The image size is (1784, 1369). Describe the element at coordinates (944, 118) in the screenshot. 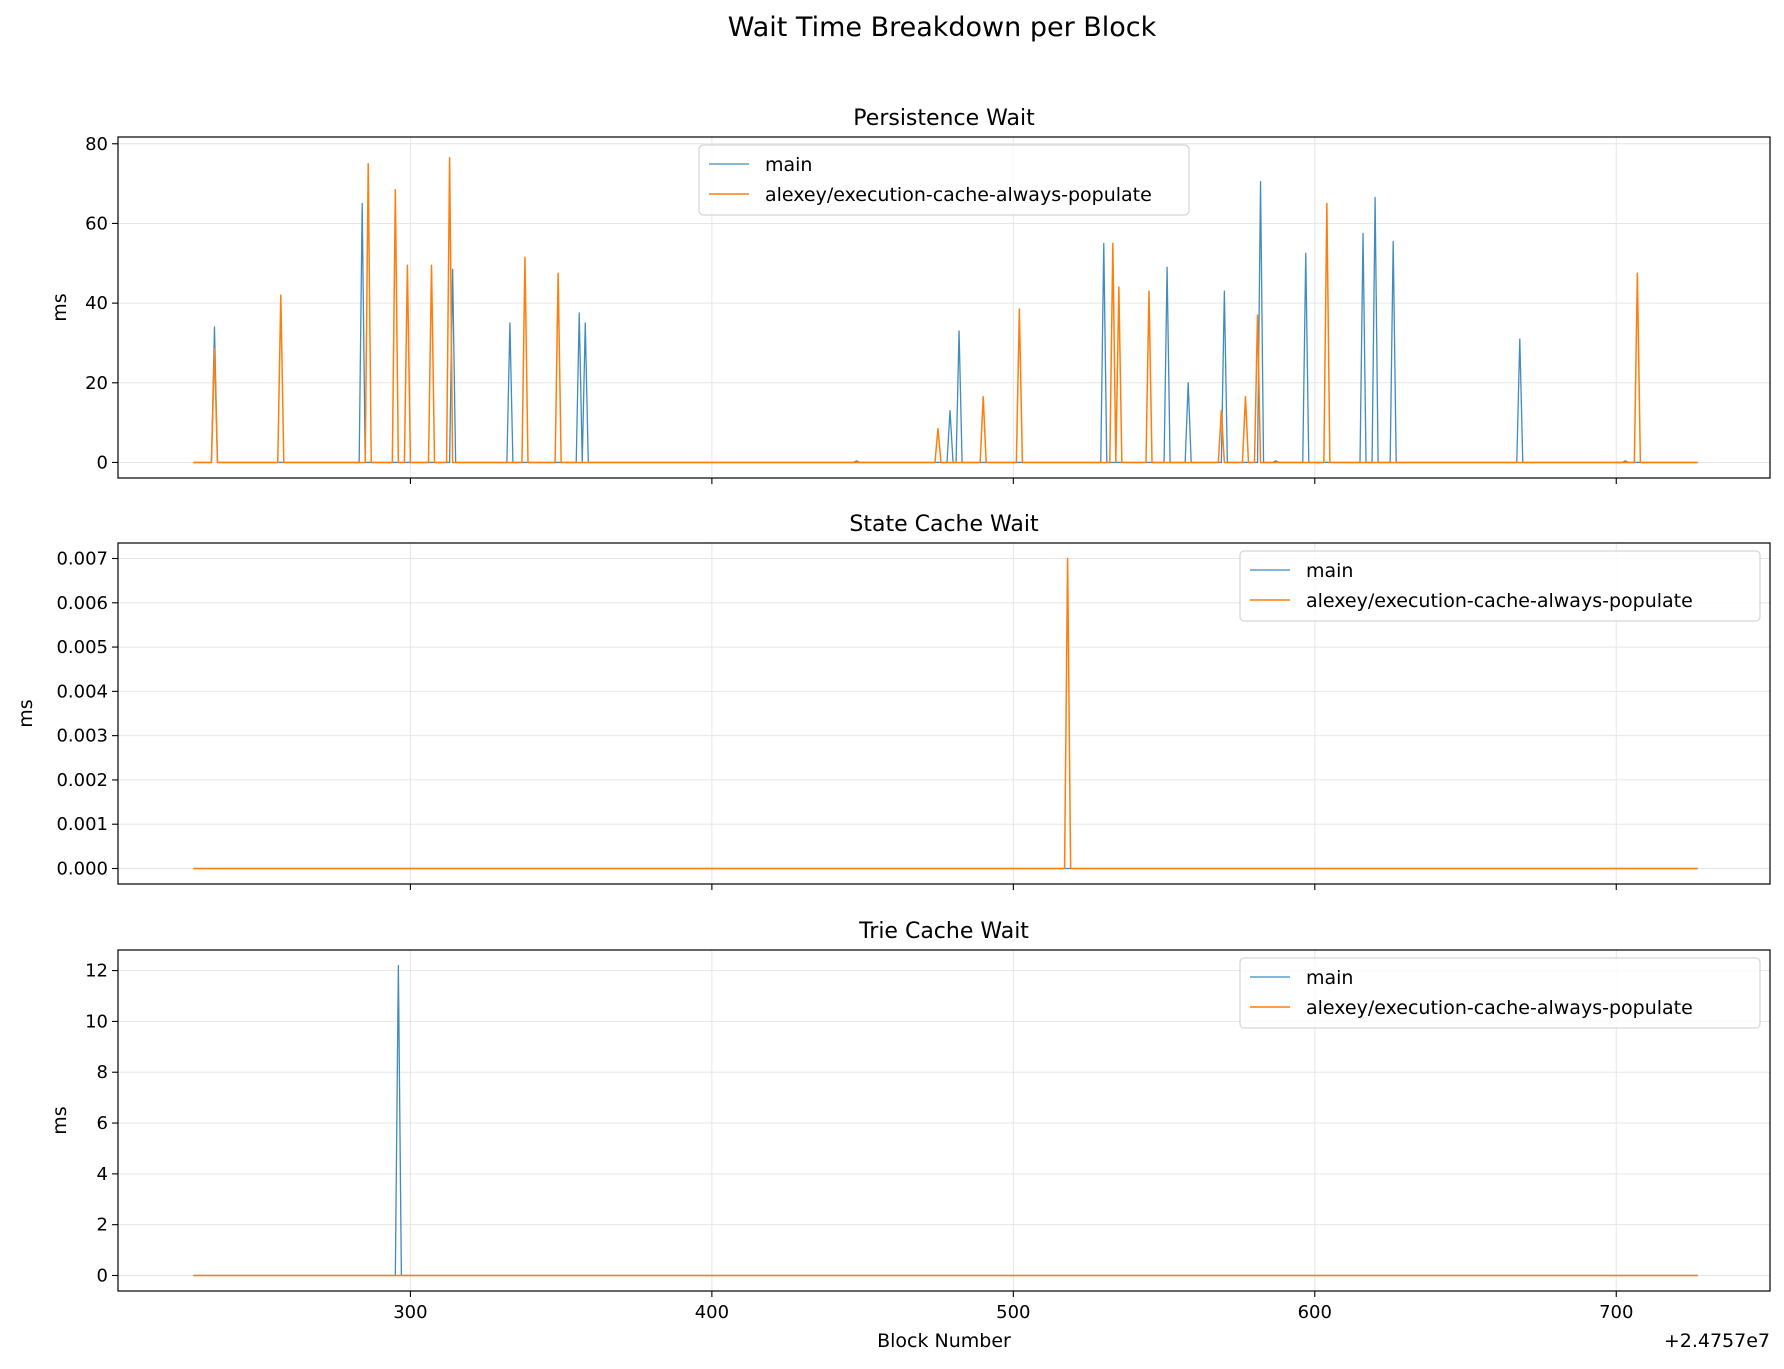

I see `panel-title: Persistence Wait` at that location.